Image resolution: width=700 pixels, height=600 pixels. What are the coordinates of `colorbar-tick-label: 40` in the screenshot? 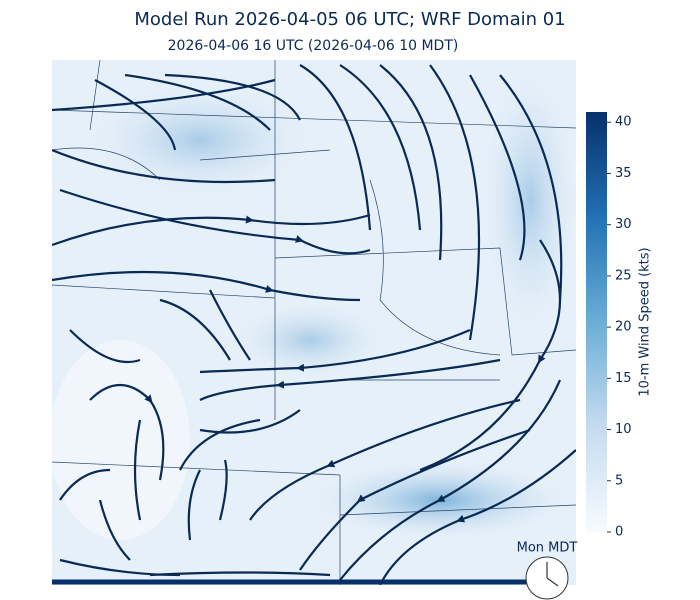 It's located at (623, 122).